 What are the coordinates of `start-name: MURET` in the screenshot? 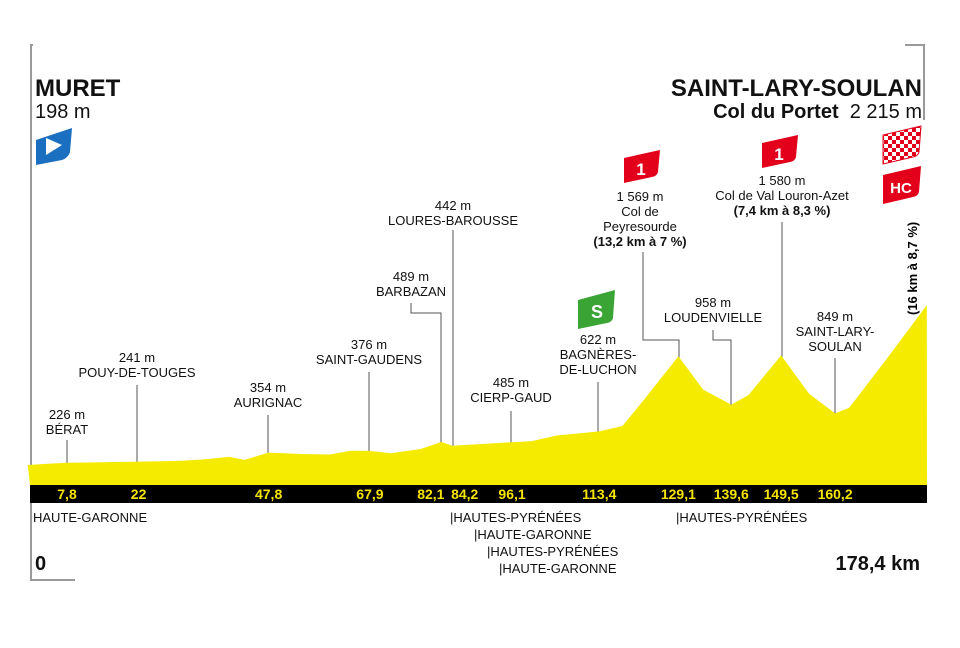 It's located at (78, 88).